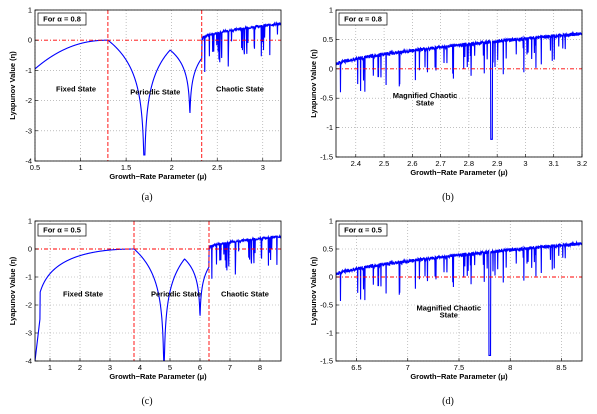 The image size is (597, 414). Describe the element at coordinates (356, 367) in the screenshot. I see `x-tick-label: 6.5` at that location.